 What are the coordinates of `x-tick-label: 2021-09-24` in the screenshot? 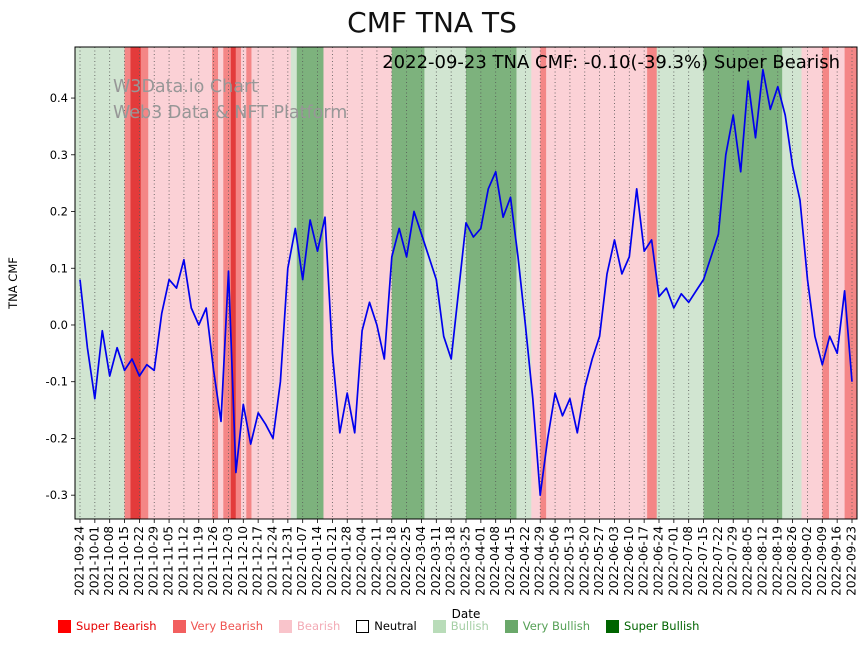 It's located at (80, 561).